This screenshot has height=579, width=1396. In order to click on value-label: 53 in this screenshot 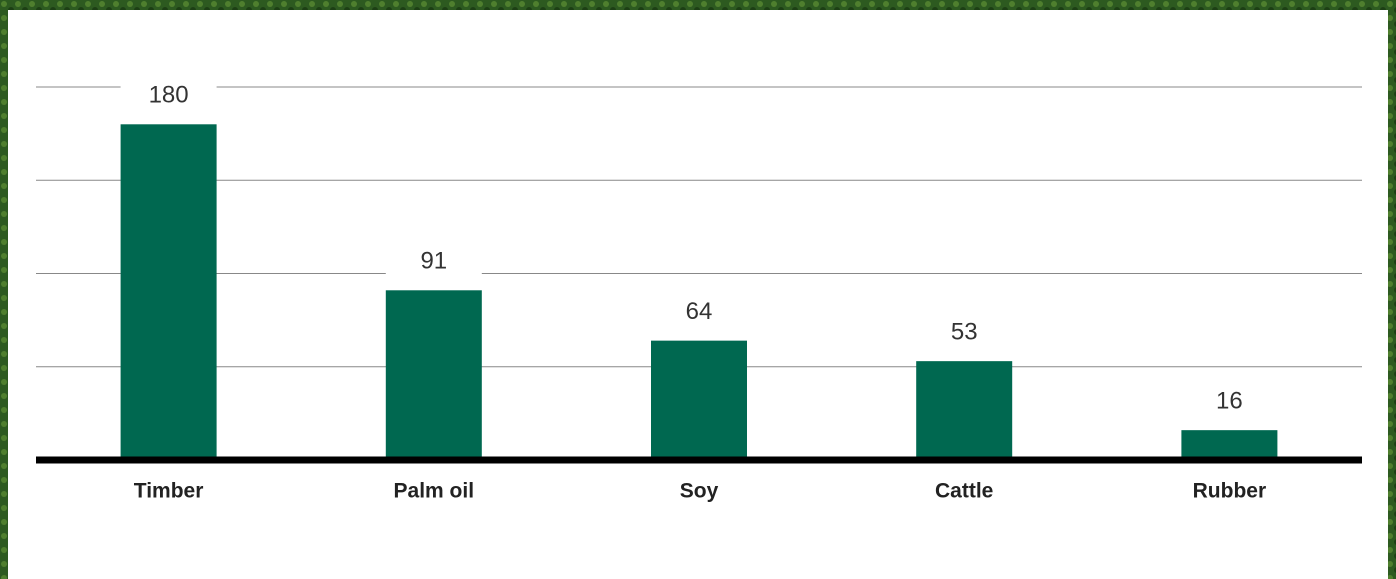, I will do `click(964, 331)`.